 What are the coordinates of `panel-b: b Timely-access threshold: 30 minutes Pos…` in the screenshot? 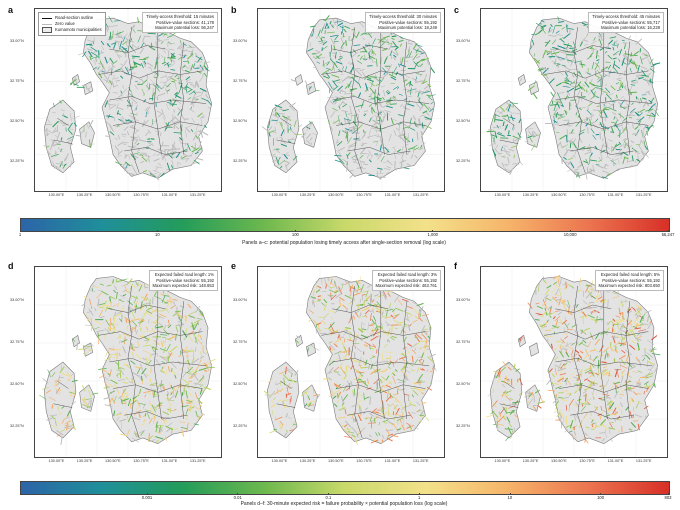 It's located at (338, 105).